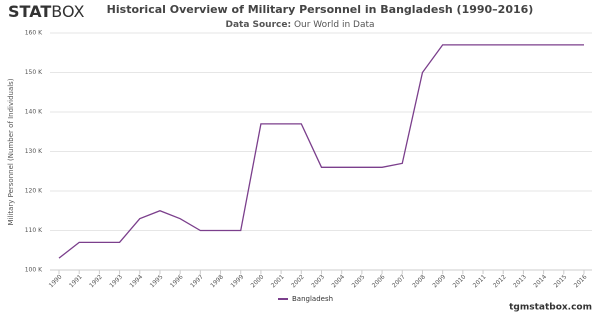 The height and width of the screenshot is (314, 600). I want to click on y-tick-label: 110 K, so click(34, 230).